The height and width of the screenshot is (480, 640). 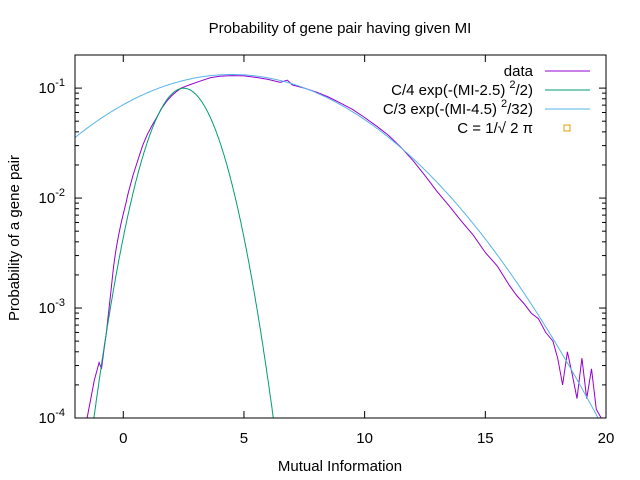 I want to click on y-axis-label: Probability of a gene pair, so click(x=14, y=238).